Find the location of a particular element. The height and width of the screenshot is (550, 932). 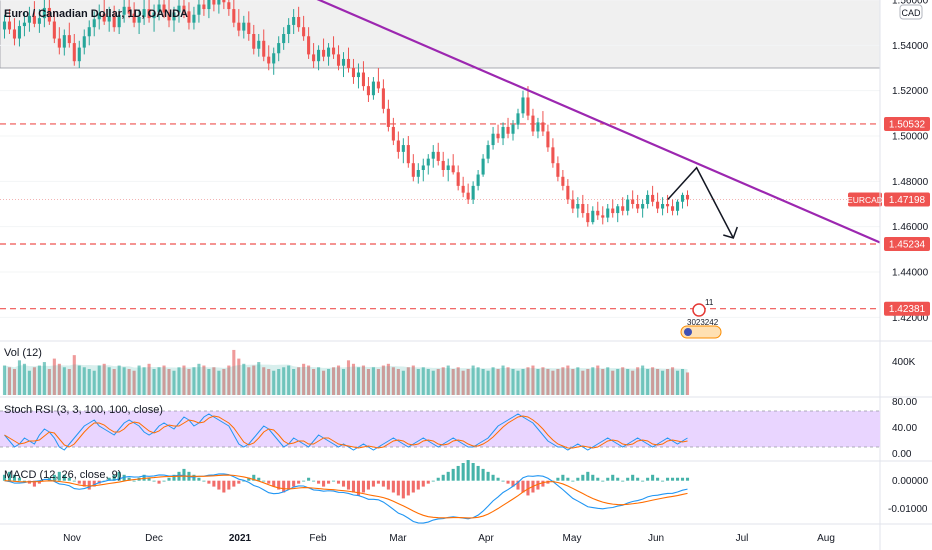

currency-badge is located at coordinates (911, 12).